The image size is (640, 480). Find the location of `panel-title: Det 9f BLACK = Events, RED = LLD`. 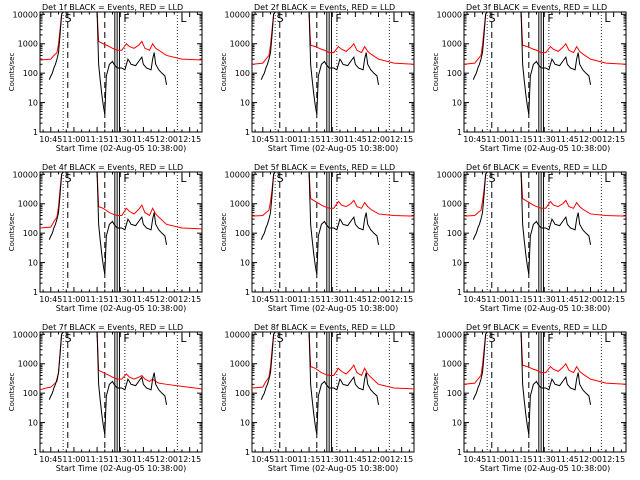

panel-title: Det 9f BLACK = Events, RED = LLD is located at coordinates (536, 327).